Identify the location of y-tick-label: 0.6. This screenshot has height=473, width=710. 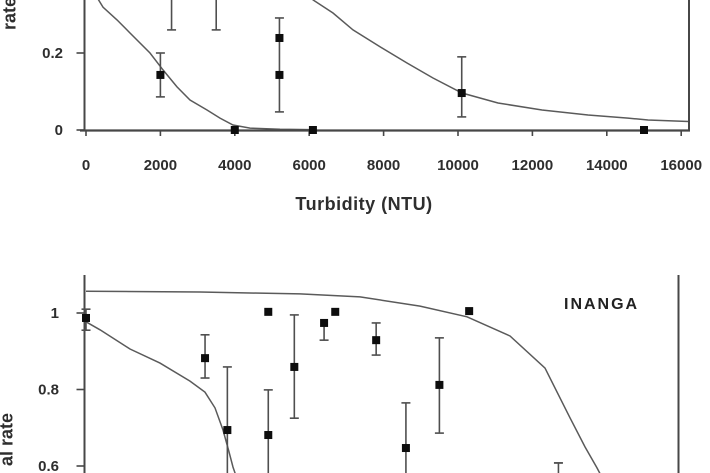
(48, 465).